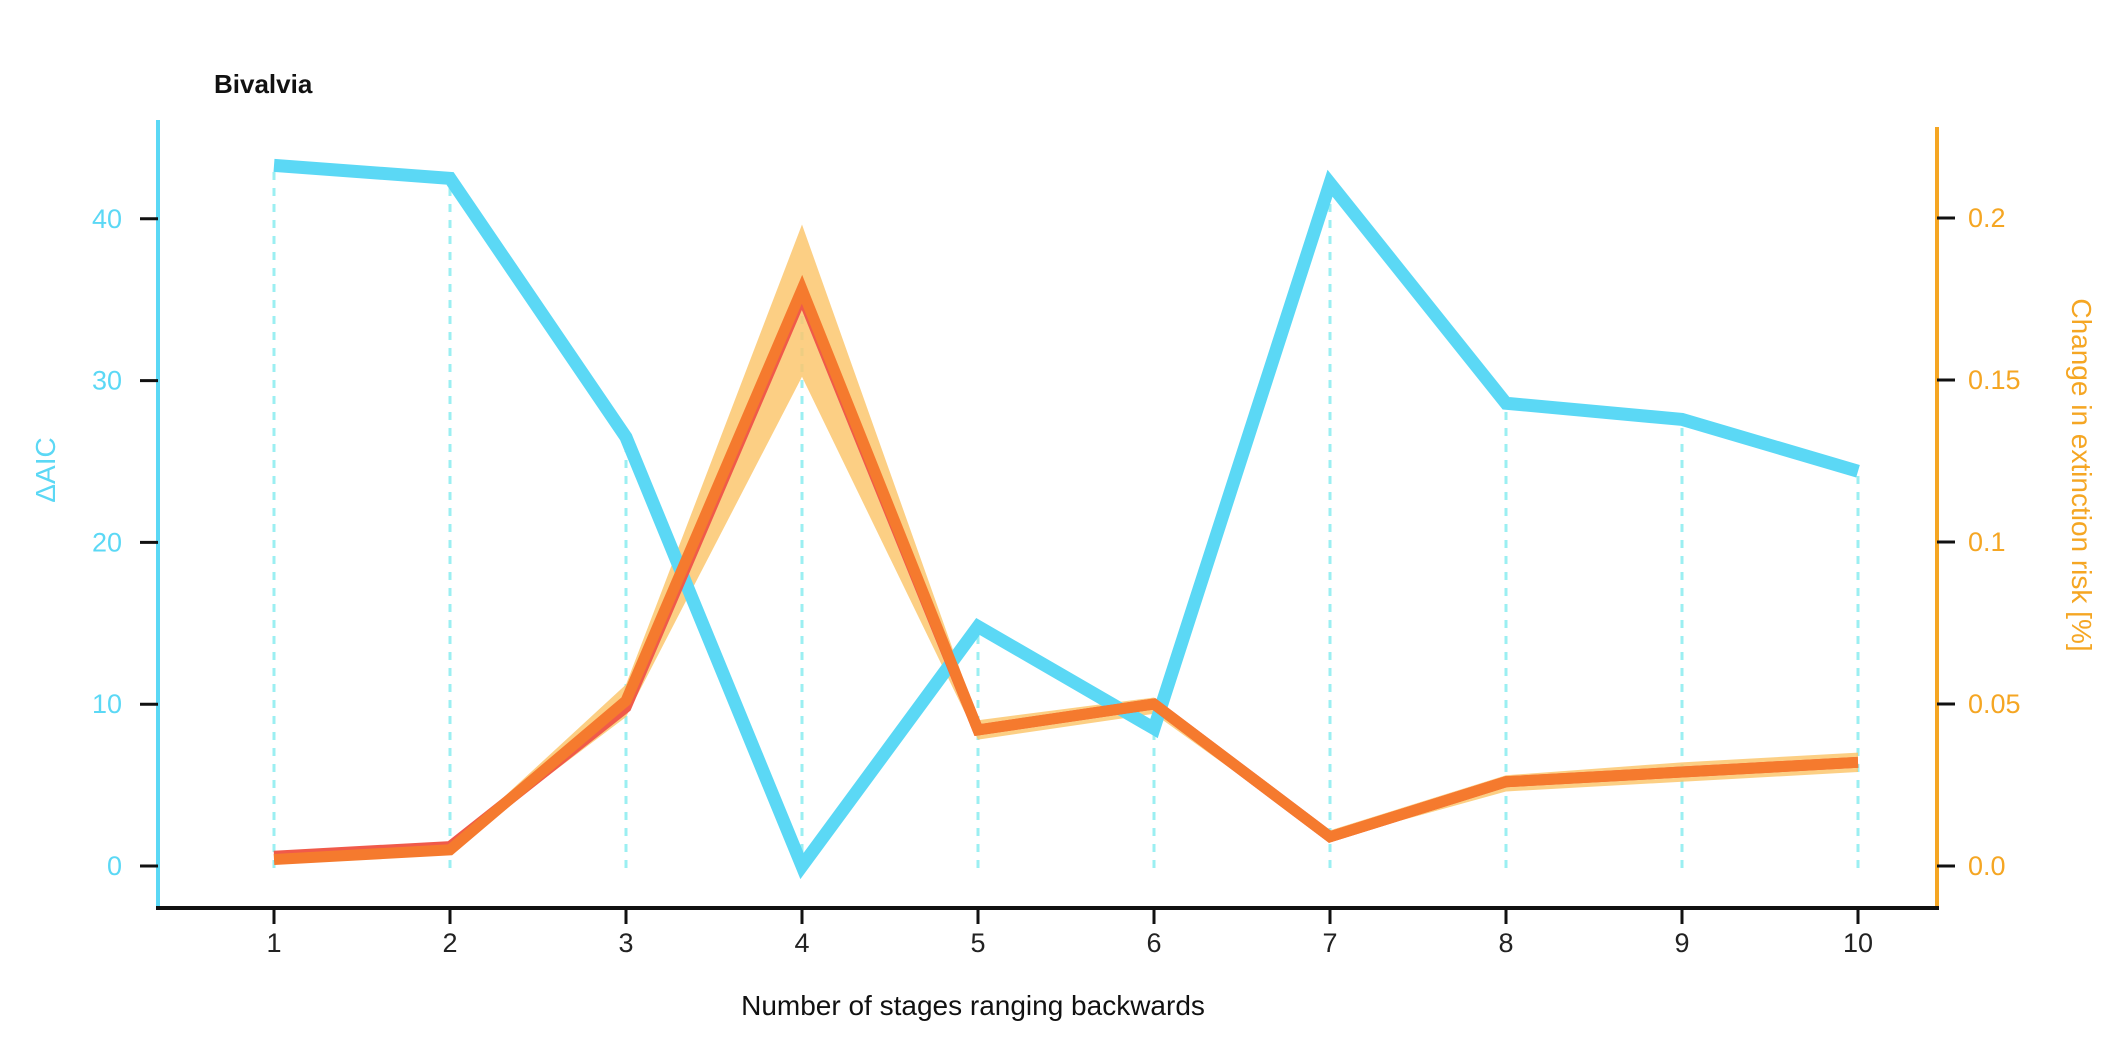  I want to click on right-tick-label: 0.15, so click(1994, 380).